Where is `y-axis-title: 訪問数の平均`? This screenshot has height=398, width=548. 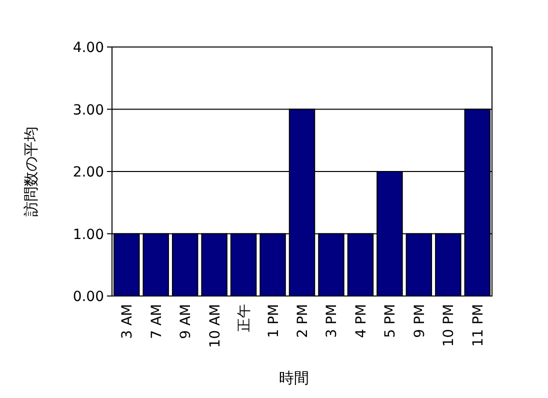 y-axis-title: 訪問数の平均 is located at coordinates (31, 171).